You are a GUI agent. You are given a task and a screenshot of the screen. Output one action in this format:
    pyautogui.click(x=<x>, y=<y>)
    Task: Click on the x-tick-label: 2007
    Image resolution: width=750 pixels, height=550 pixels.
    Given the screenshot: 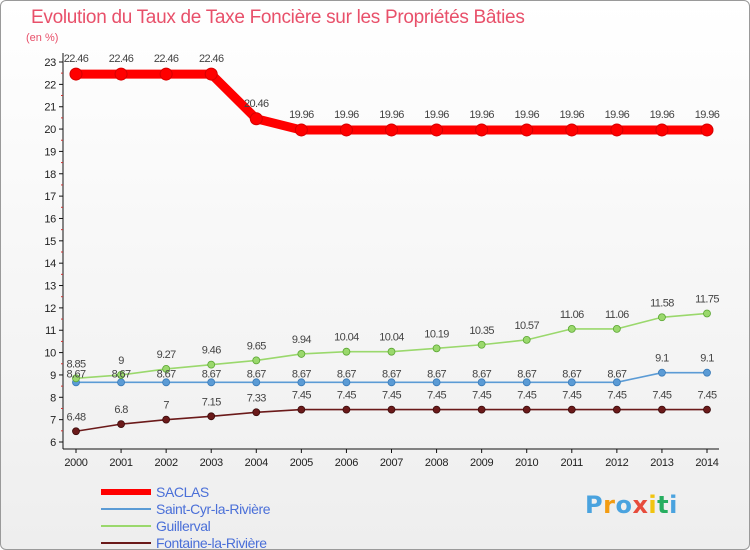 What is the action you would take?
    pyautogui.click(x=391, y=463)
    